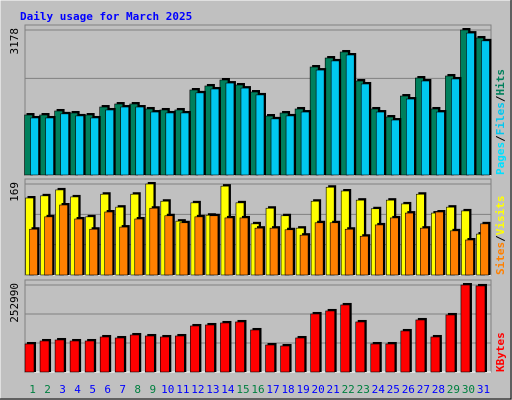  I want to click on legend-entry: KBytes, so click(500, 352).